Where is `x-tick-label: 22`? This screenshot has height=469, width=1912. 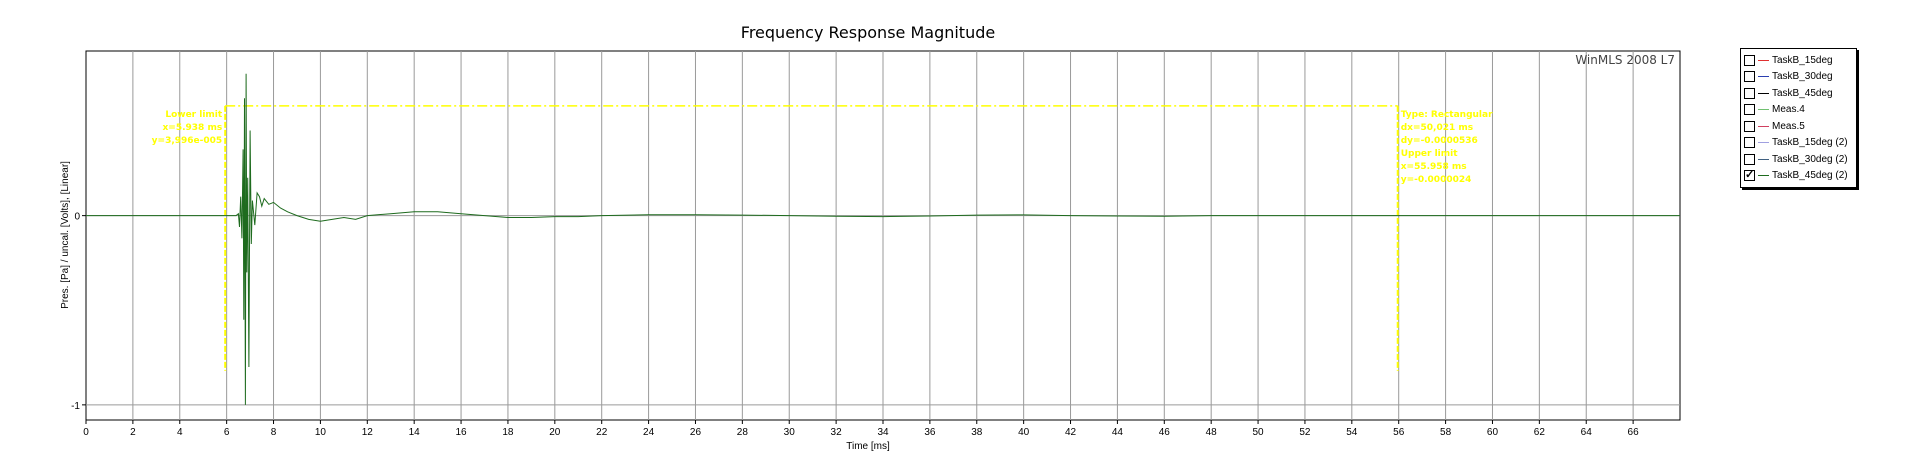
x-tick-label: 22 is located at coordinates (602, 432).